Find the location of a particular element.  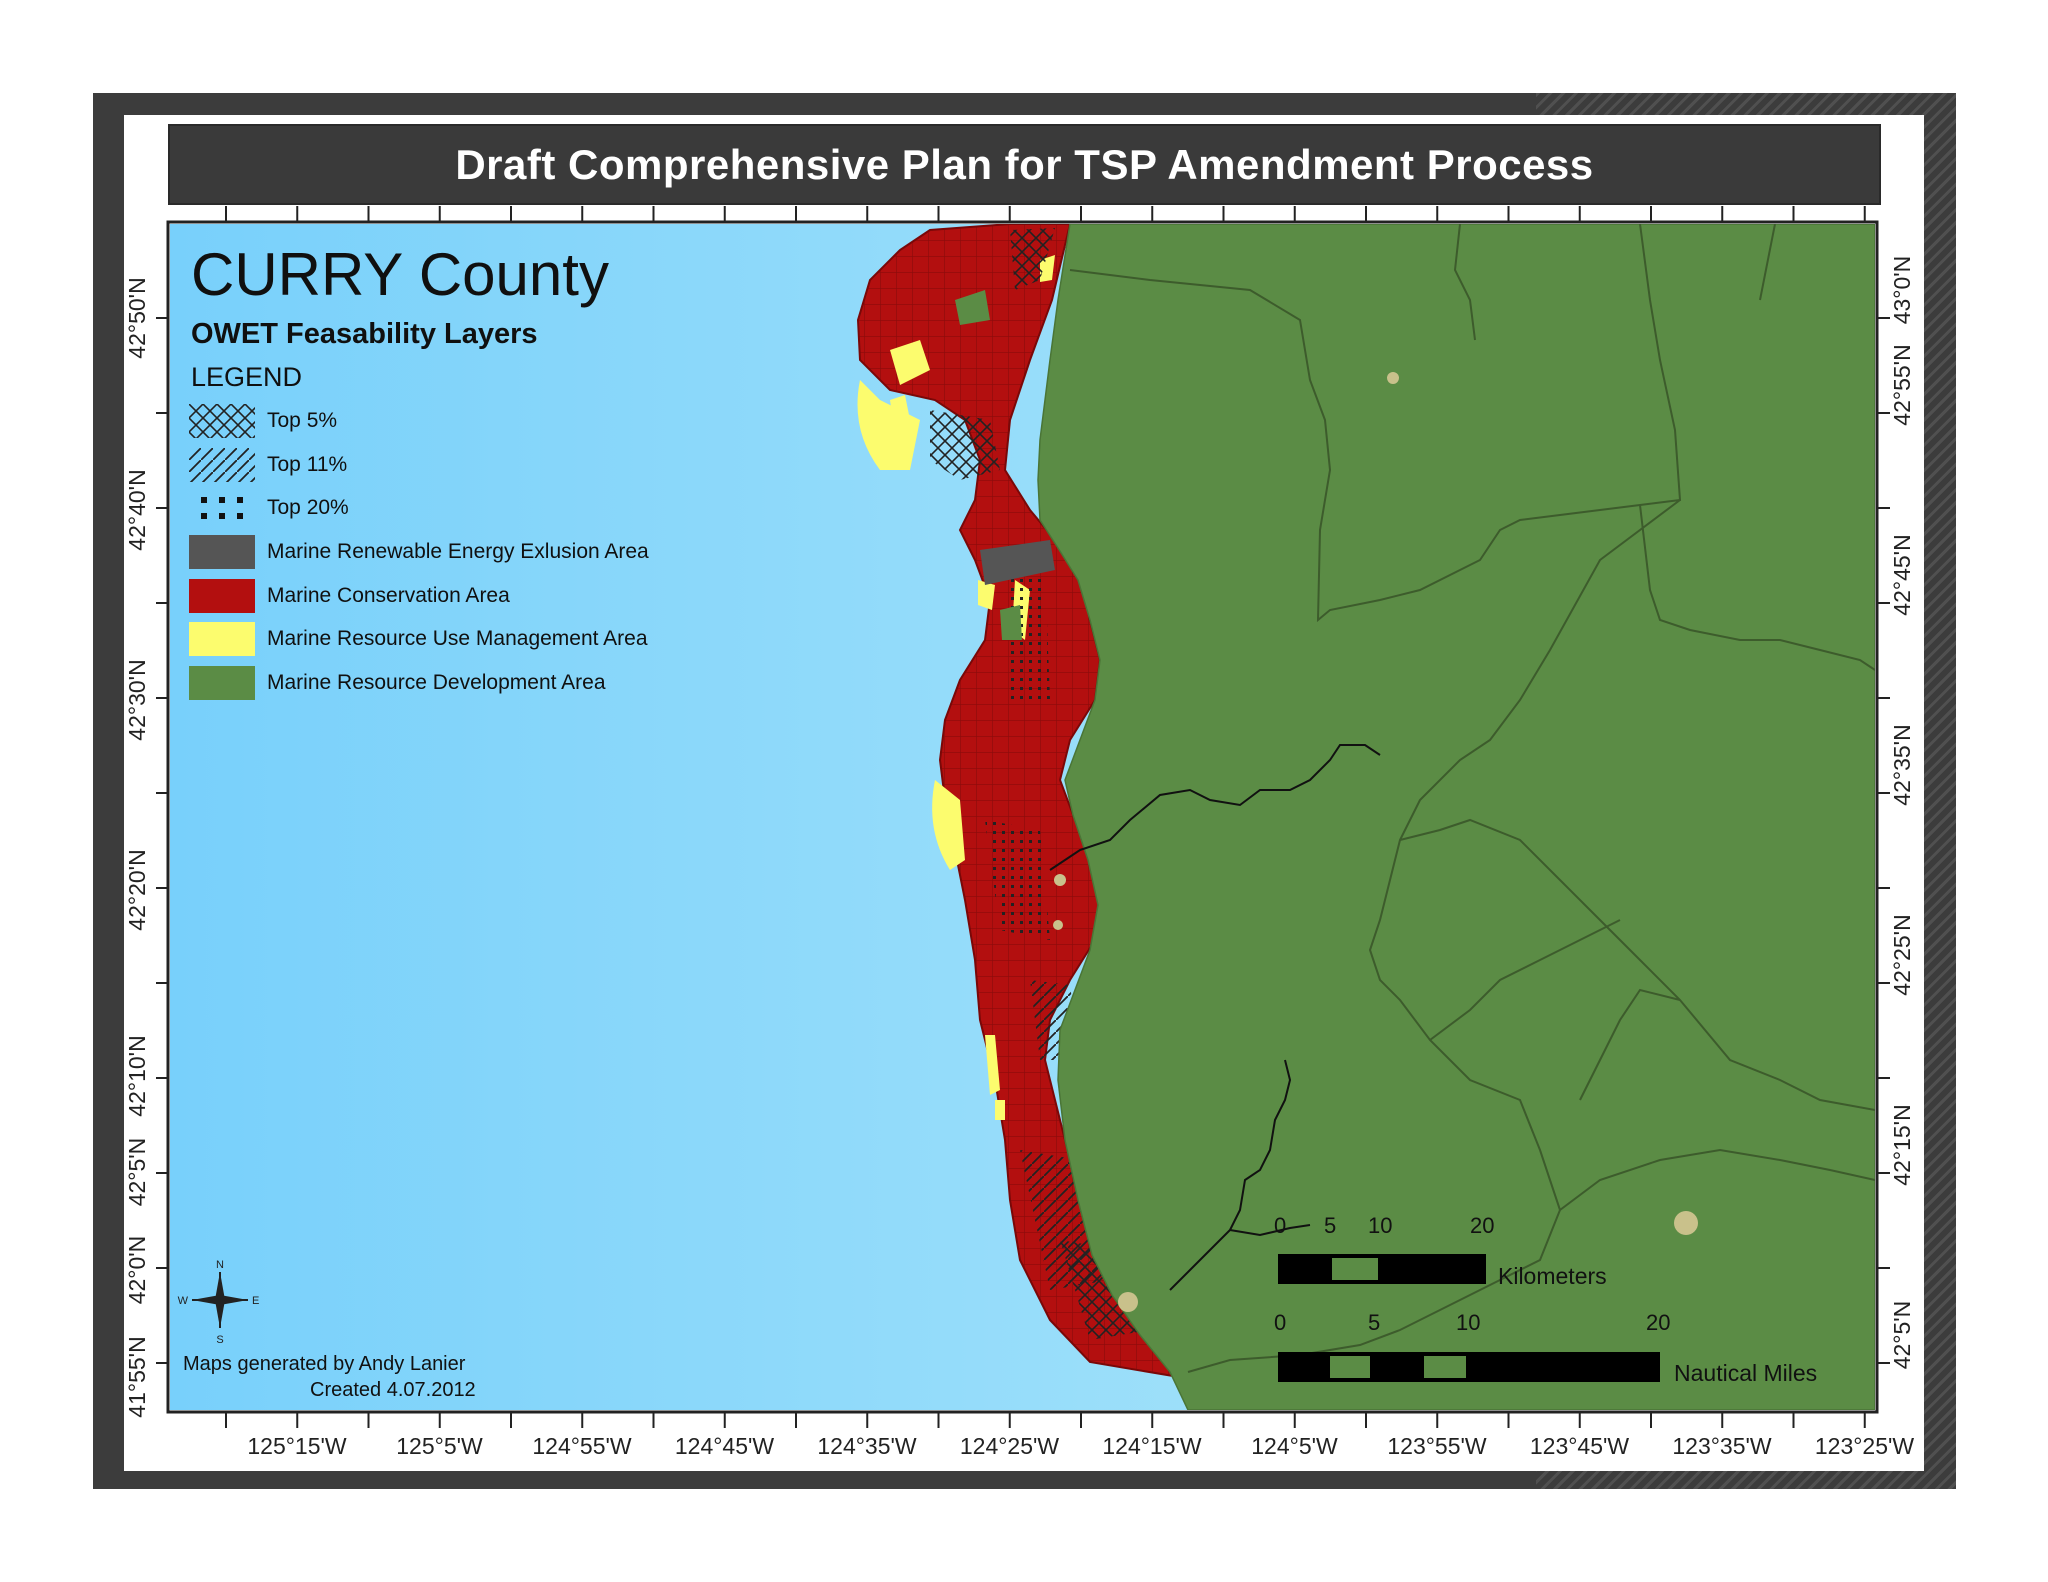

latitude-label-right: 42°5'N is located at coordinates (1902, 1335).